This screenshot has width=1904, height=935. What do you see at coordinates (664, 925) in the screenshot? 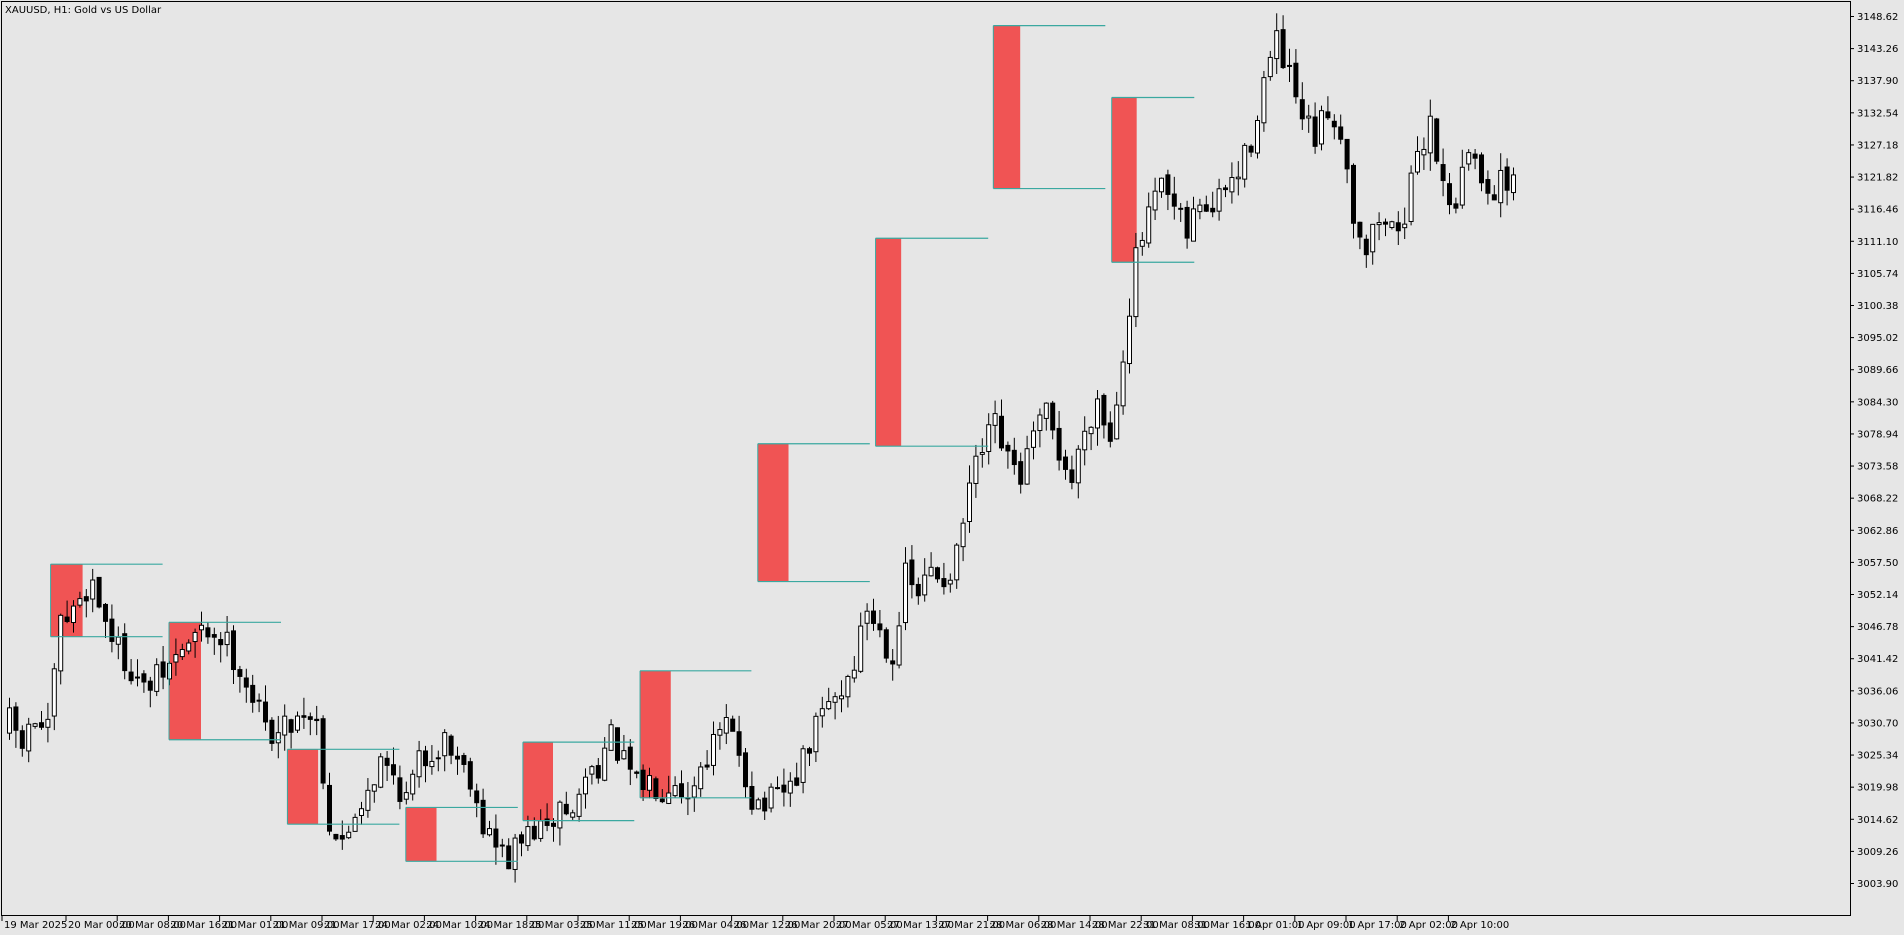
I see `x-tick-label: 25 Mar 19:00` at bounding box center [664, 925].